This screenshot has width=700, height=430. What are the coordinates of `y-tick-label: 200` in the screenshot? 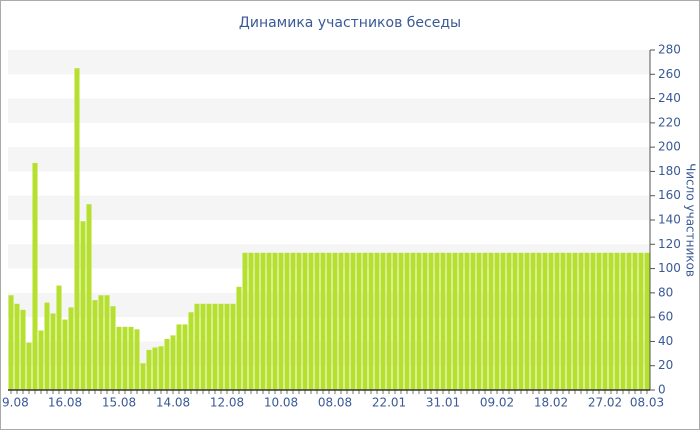 It's located at (669, 147).